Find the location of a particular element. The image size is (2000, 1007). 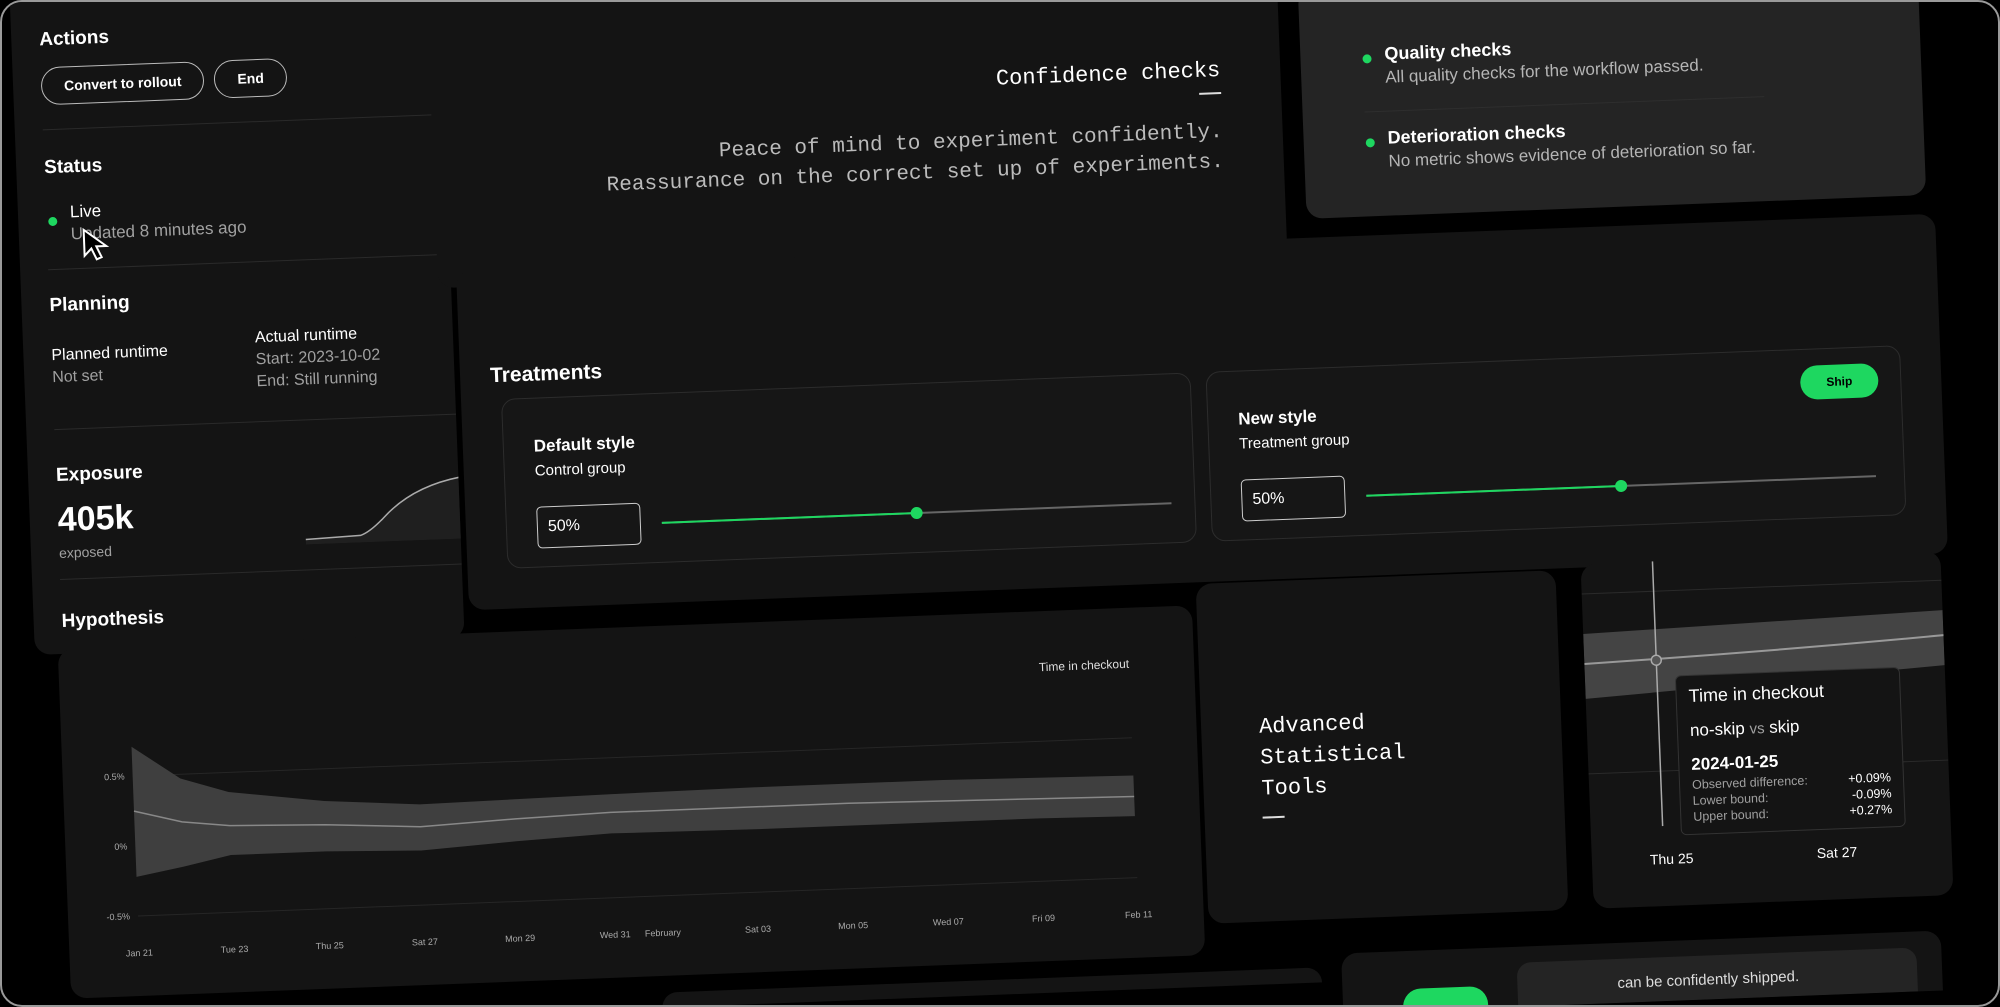

live-status-dot is located at coordinates (53, 221).